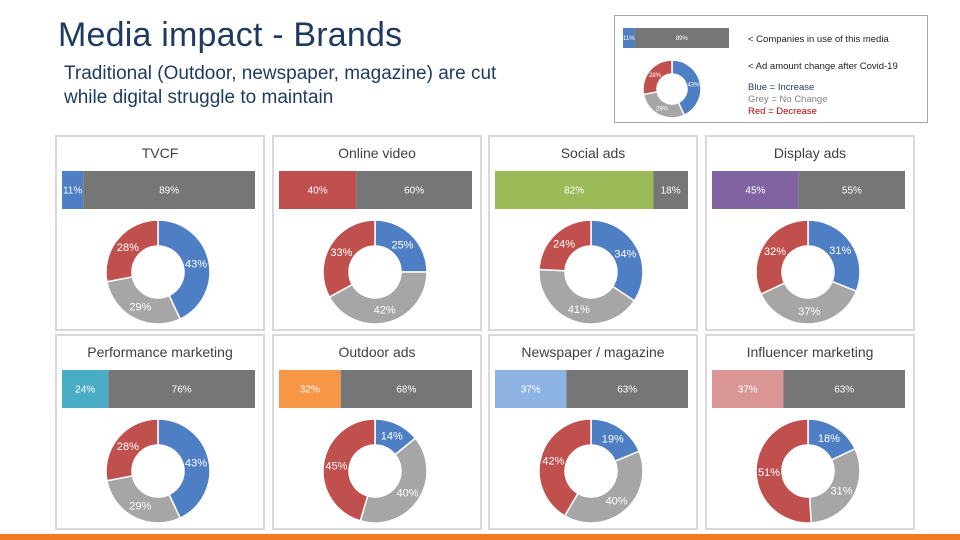 The height and width of the screenshot is (540, 960). I want to click on chart-svg-outdoor-ads: 32% 68% 14% 40% 45%, so click(375, 447).